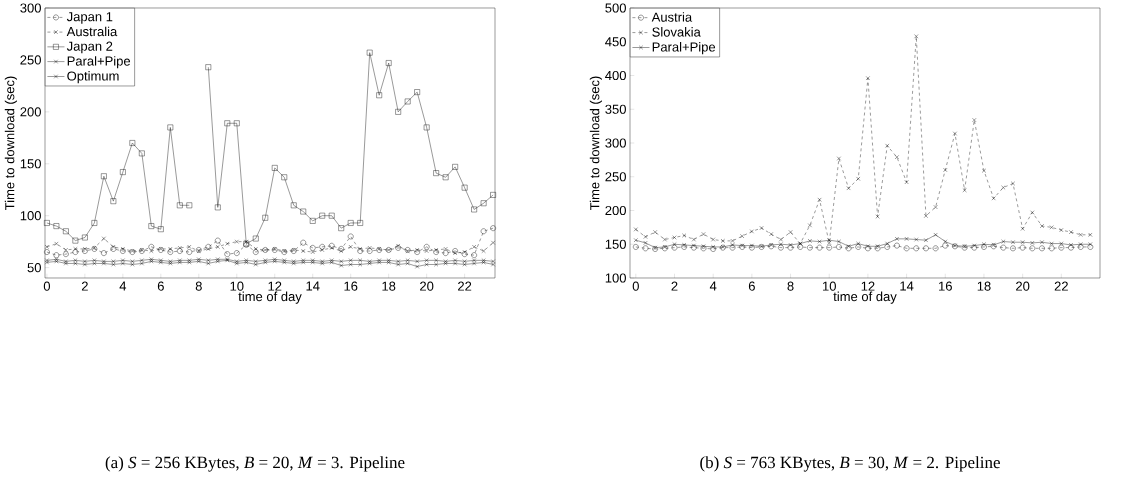 The width and height of the screenshot is (1131, 496). Describe the element at coordinates (89, 18) in the screenshot. I see `legend-label: Japan 1` at that location.